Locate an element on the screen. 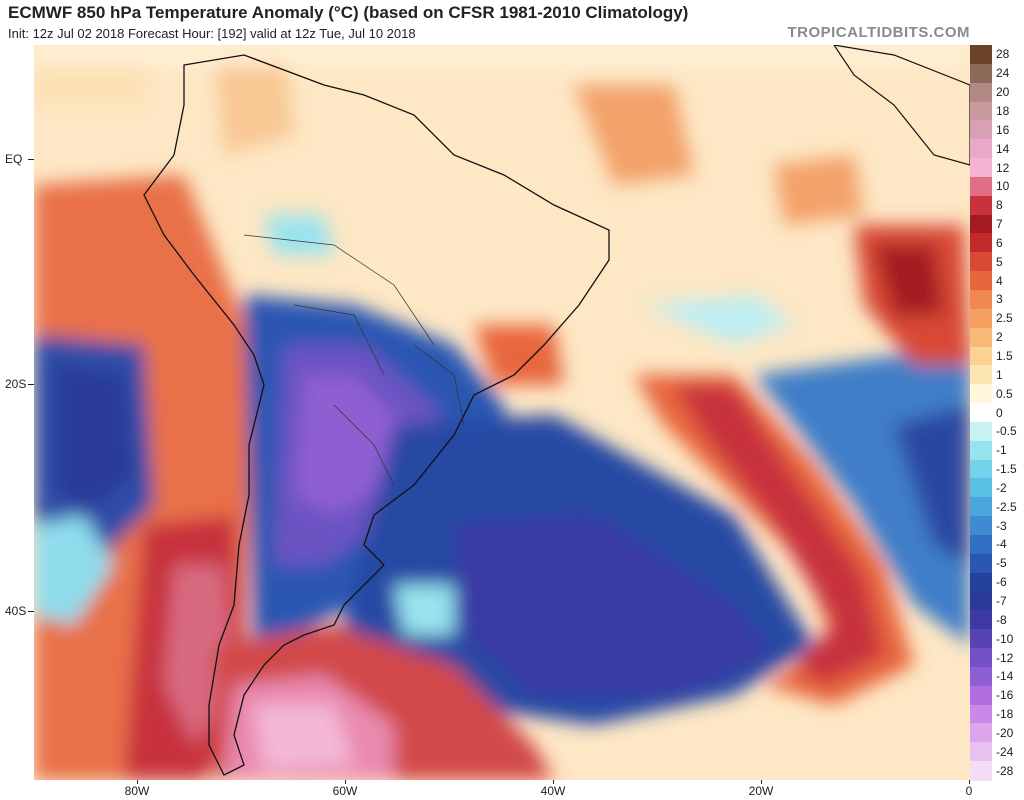  colorbar-label: -2.5 is located at coordinates (1006, 506).